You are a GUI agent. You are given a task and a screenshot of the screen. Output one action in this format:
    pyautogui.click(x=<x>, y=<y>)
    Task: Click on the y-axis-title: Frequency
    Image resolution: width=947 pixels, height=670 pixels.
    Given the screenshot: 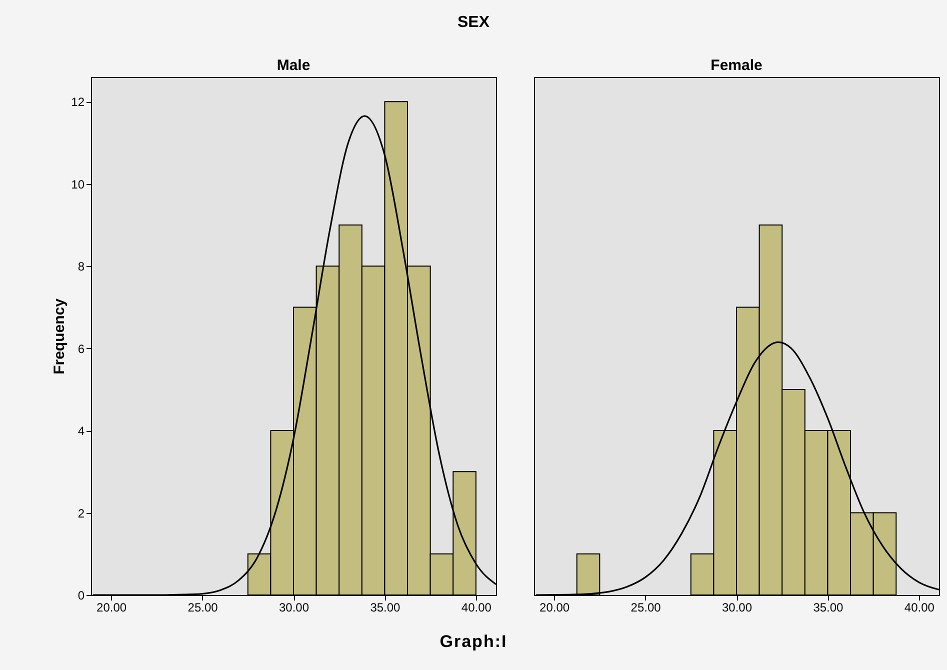 What is the action you would take?
    pyautogui.click(x=59, y=336)
    